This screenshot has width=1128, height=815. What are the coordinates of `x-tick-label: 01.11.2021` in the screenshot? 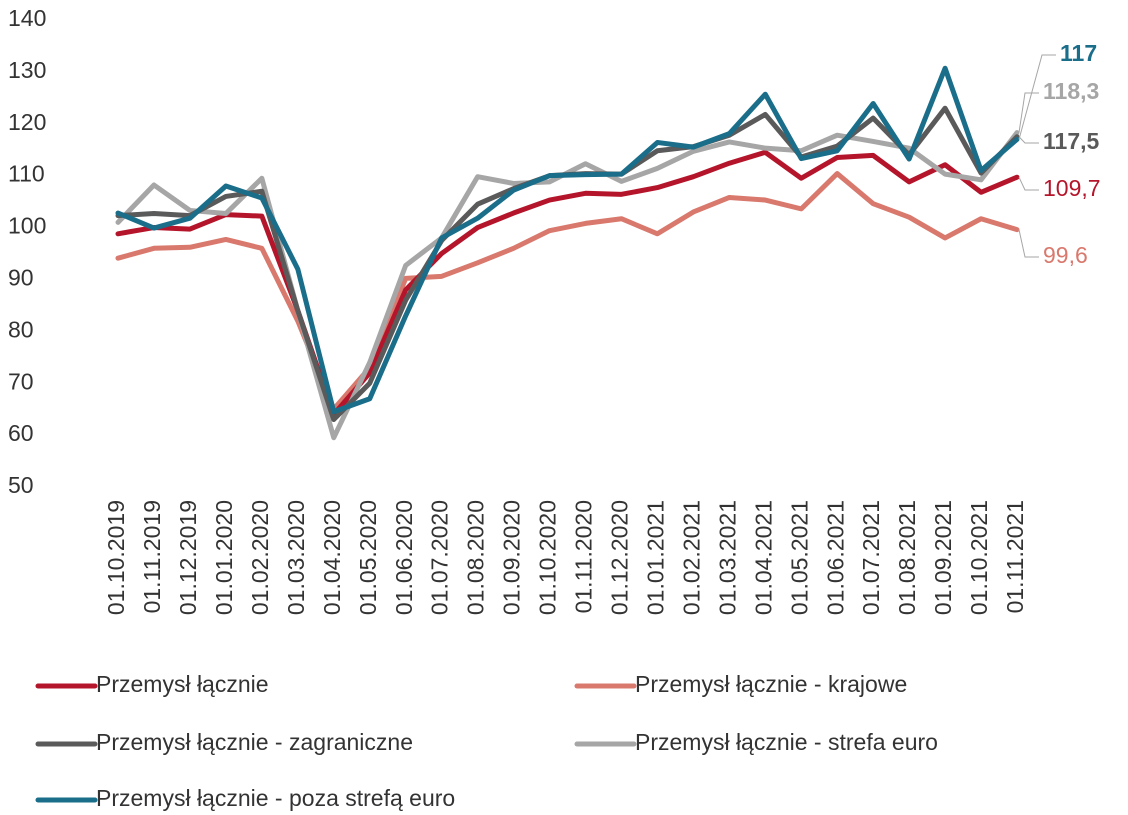 It's located at (1015, 556).